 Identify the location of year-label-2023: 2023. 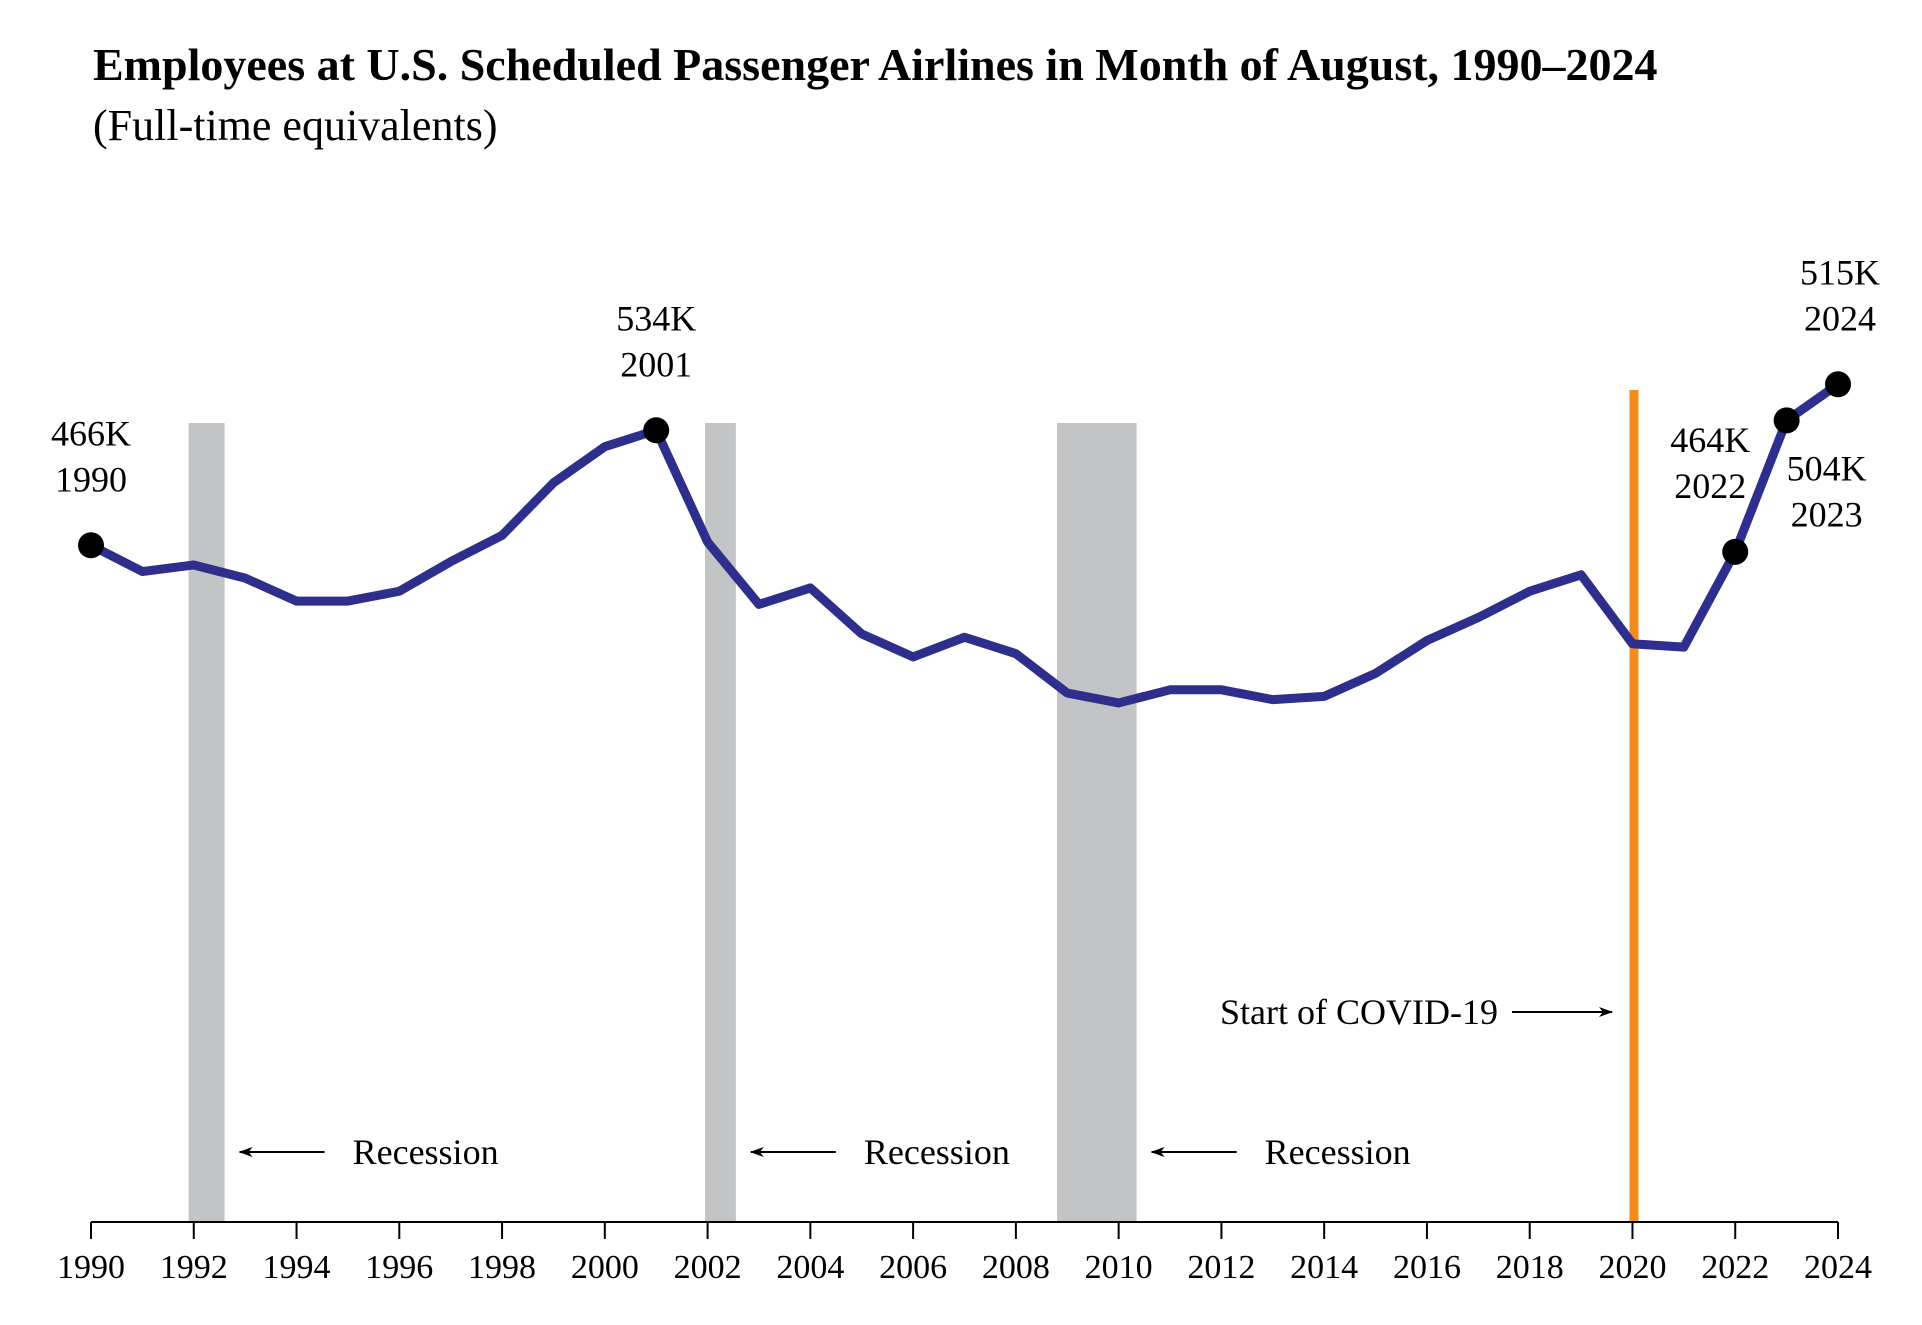
(1827, 514).